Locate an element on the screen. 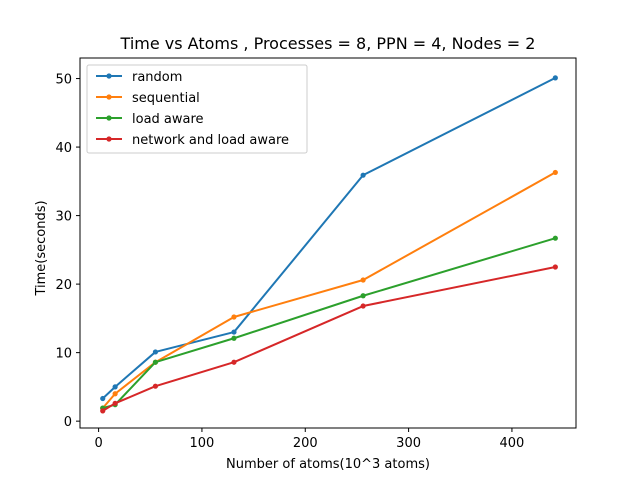 Image resolution: width=640 pixels, height=480 pixels. legend-label: network and load aware is located at coordinates (210, 140).